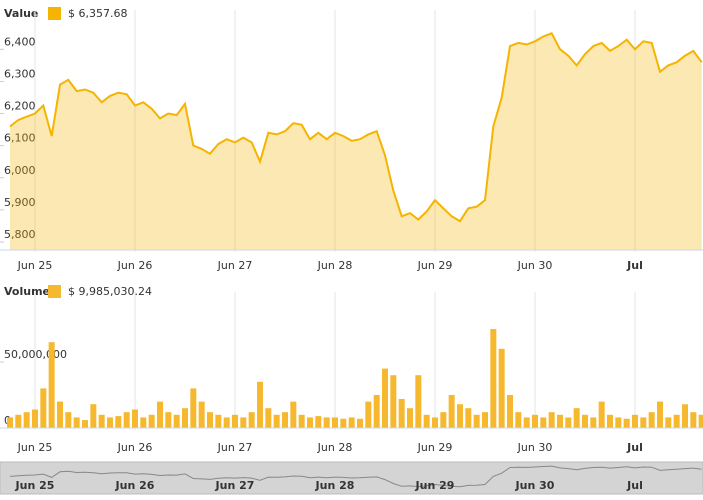 The height and width of the screenshot is (500, 703). What do you see at coordinates (335, 485) in the screenshot?
I see `navigator-label: Jun 28` at bounding box center [335, 485].